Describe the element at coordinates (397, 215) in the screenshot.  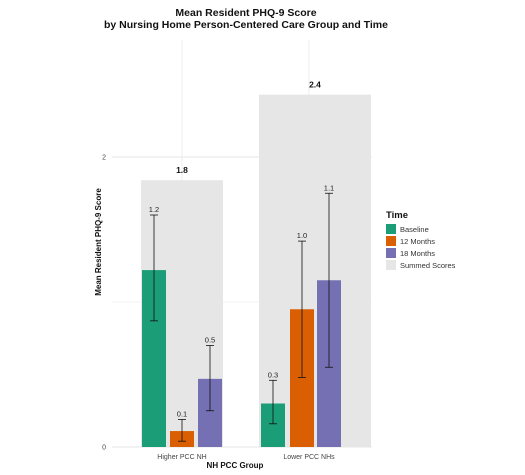
I see `legend-title: Time` at that location.